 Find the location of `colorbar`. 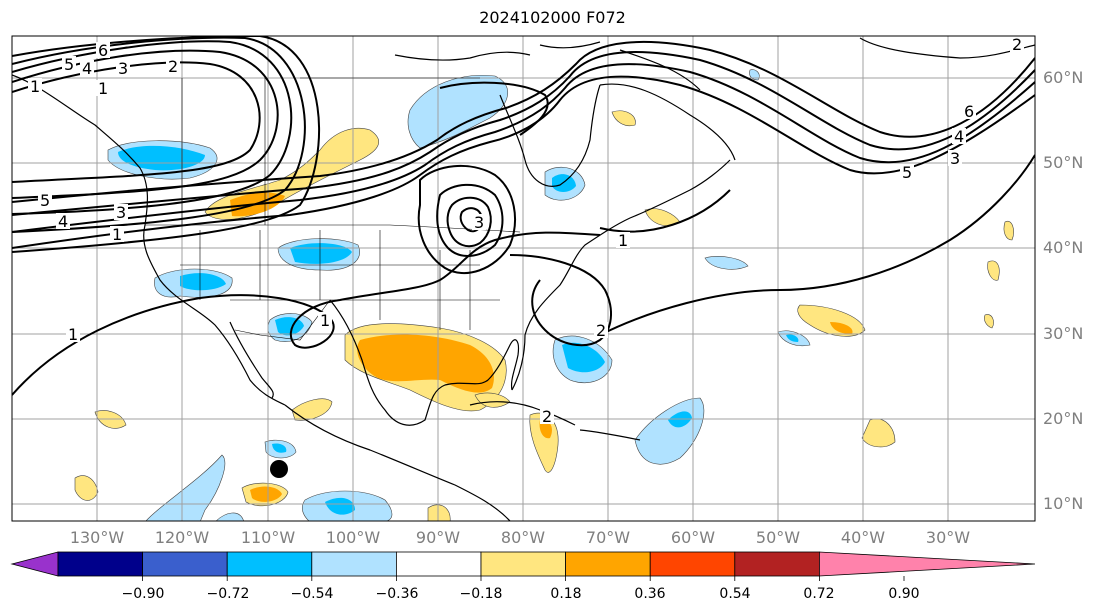

colorbar is located at coordinates (523, 566).